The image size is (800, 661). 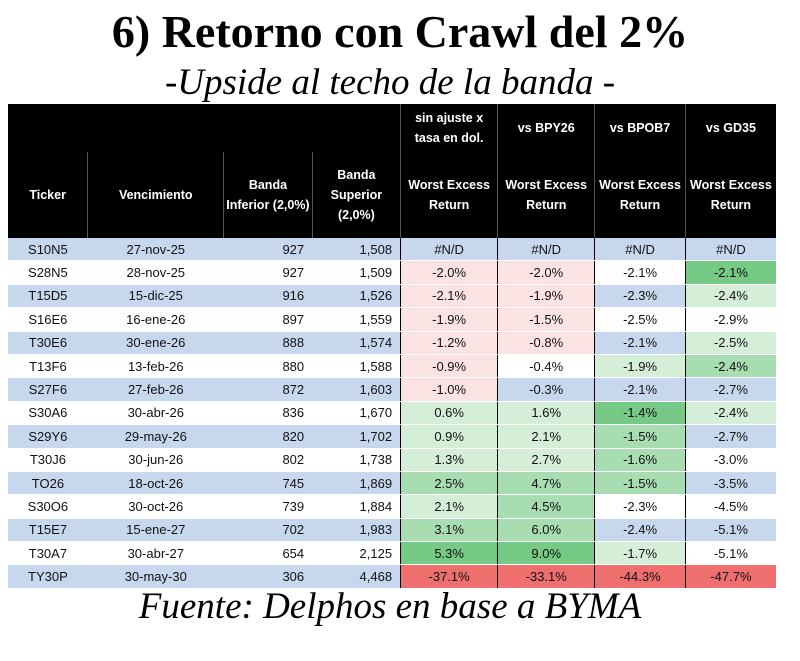 What do you see at coordinates (730, 483) in the screenshot?
I see `cell-ret-vs-gd35: -3.5%` at bounding box center [730, 483].